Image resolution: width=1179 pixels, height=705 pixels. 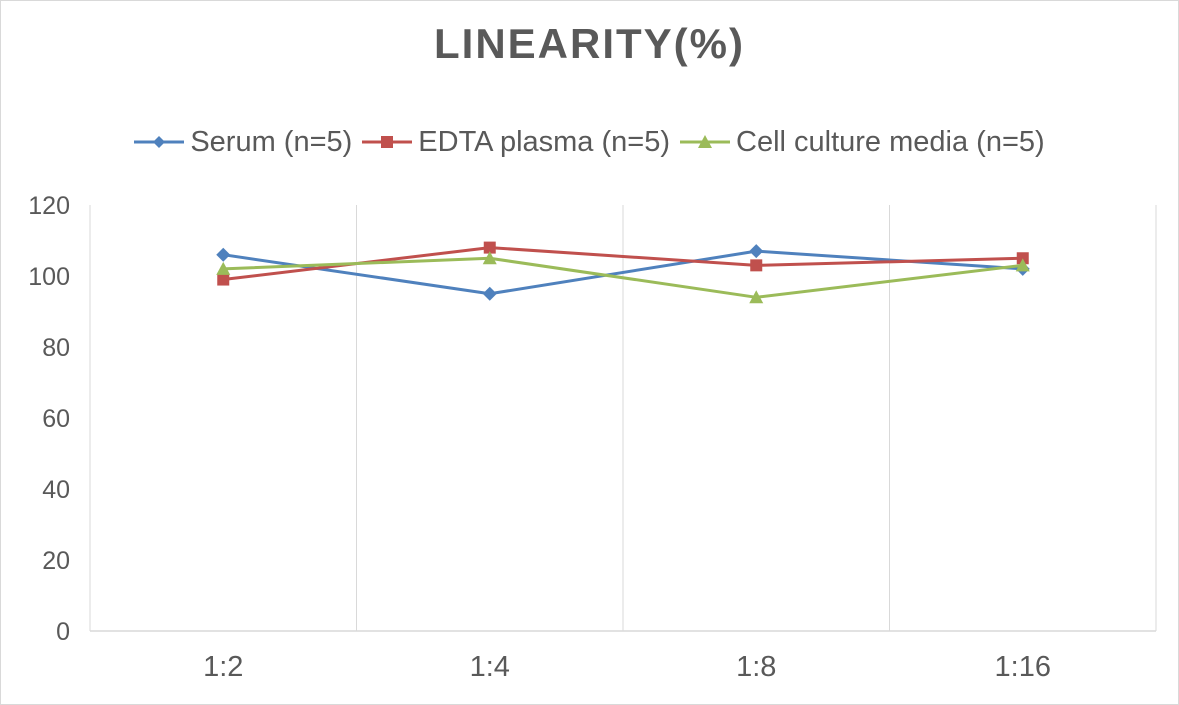 What do you see at coordinates (756, 667) in the screenshot?
I see `x-tick-label: 1:8` at bounding box center [756, 667].